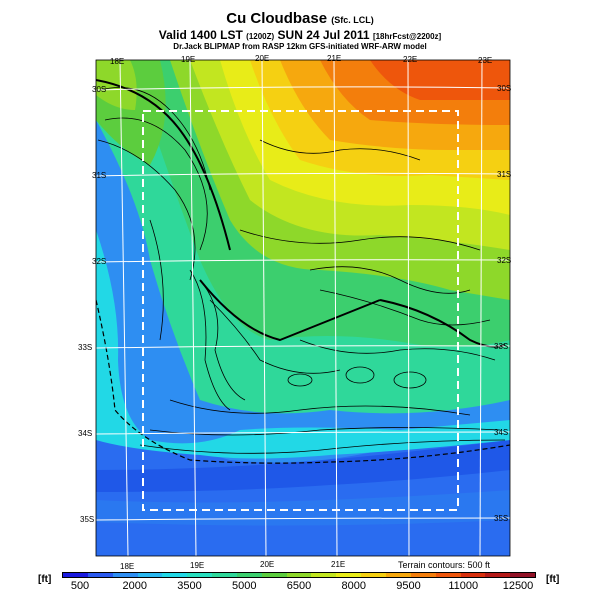 The image size is (600, 600). What do you see at coordinates (117, 61) in the screenshot?
I see `lon-label-top: 18E` at bounding box center [117, 61].